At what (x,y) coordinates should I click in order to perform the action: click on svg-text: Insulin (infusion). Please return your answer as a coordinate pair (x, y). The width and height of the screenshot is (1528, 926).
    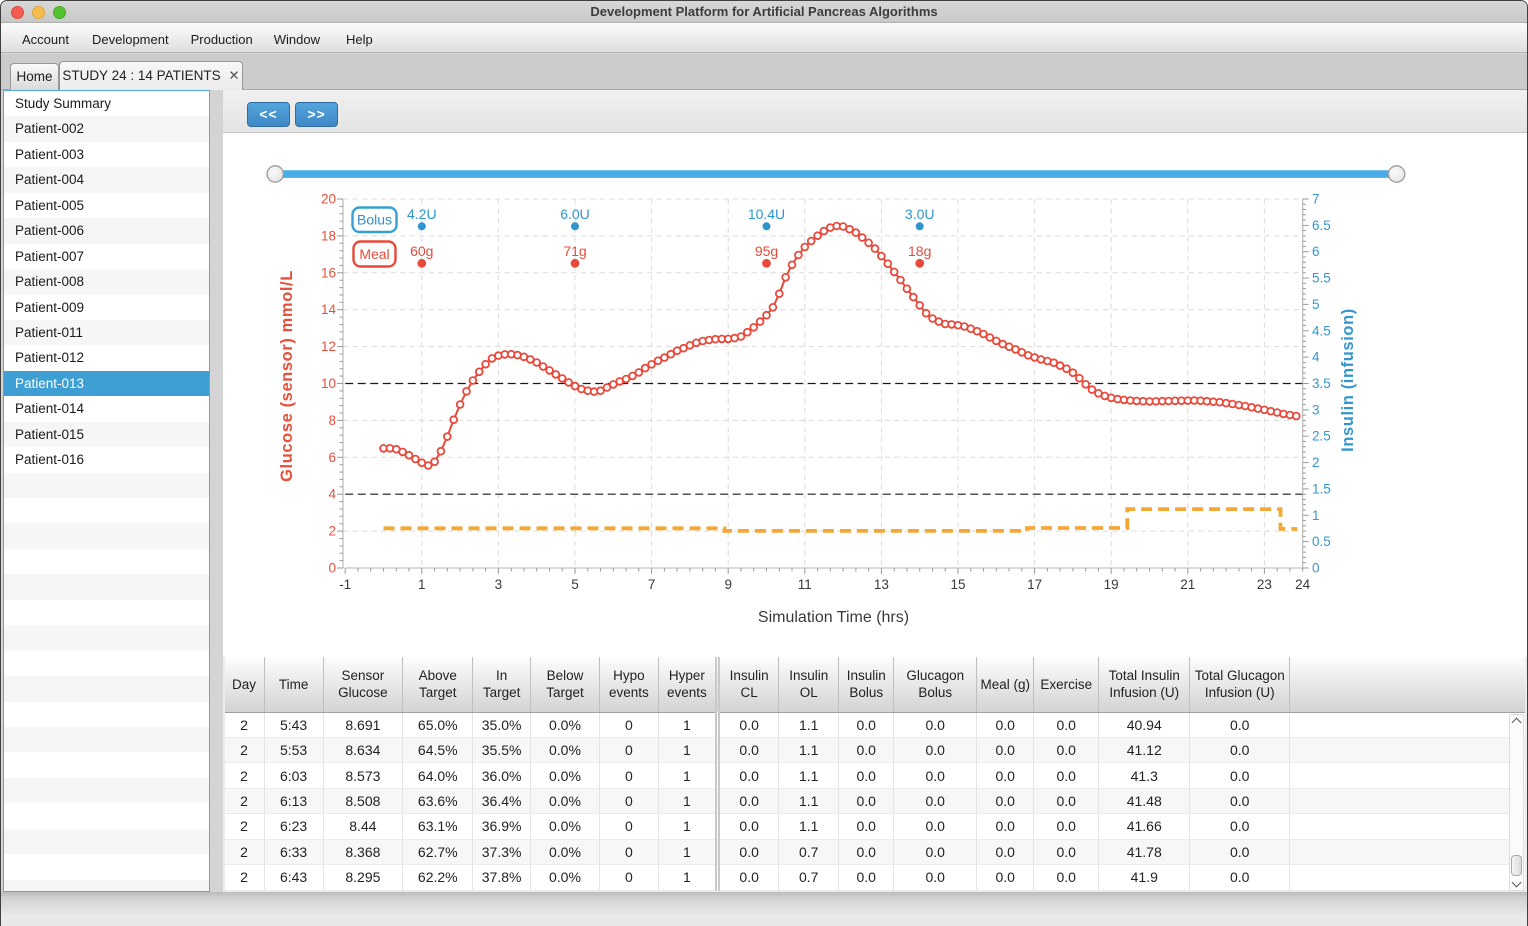
    Looking at the image, I should click on (1348, 380).